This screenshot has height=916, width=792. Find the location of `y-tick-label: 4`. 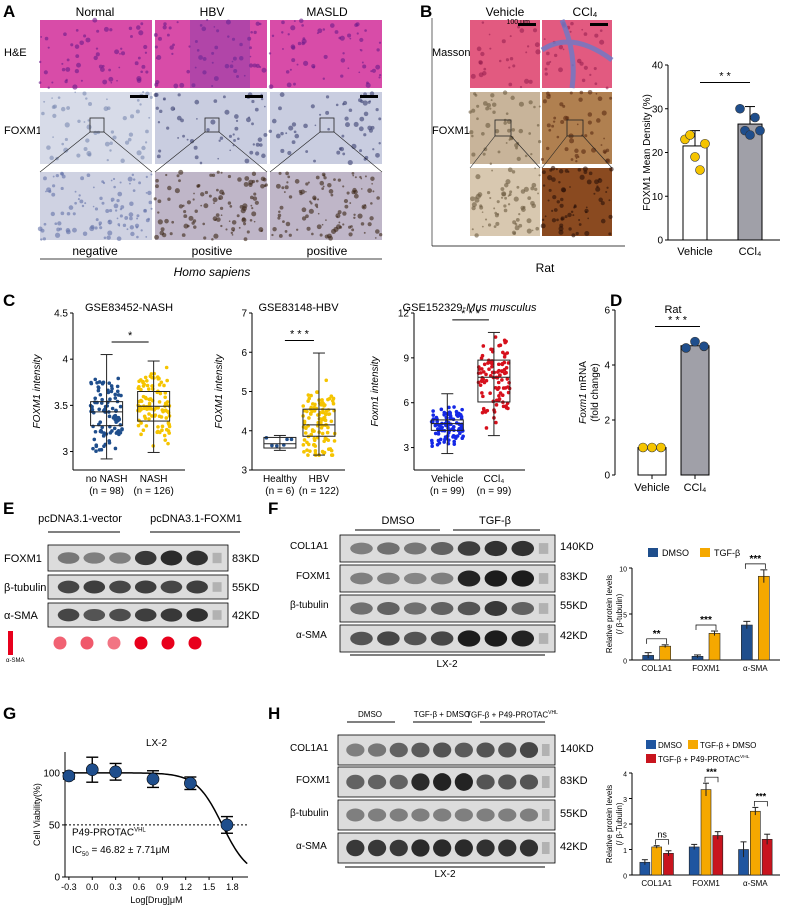

y-tick-label: 4 is located at coordinates (244, 431).